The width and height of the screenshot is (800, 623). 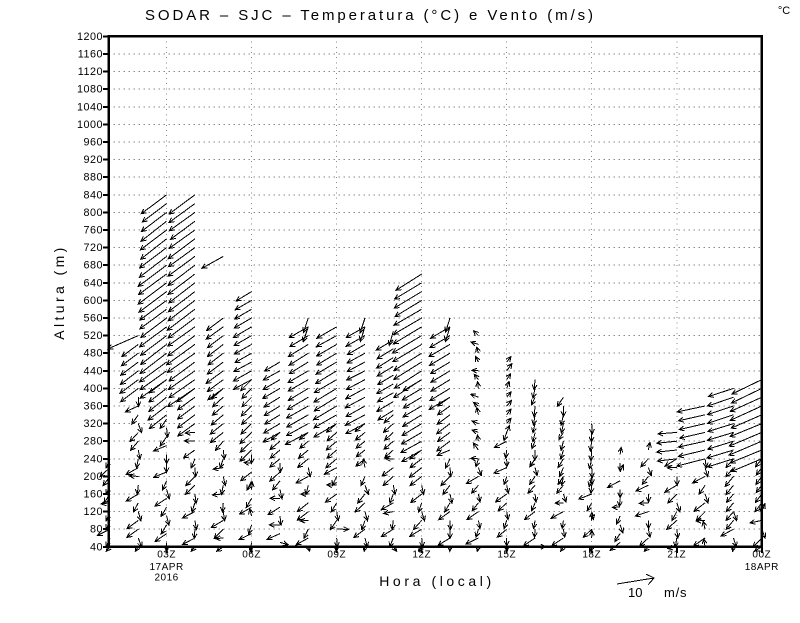 What do you see at coordinates (421, 555) in the screenshot?
I see `svg-text: 12Z` at bounding box center [421, 555].